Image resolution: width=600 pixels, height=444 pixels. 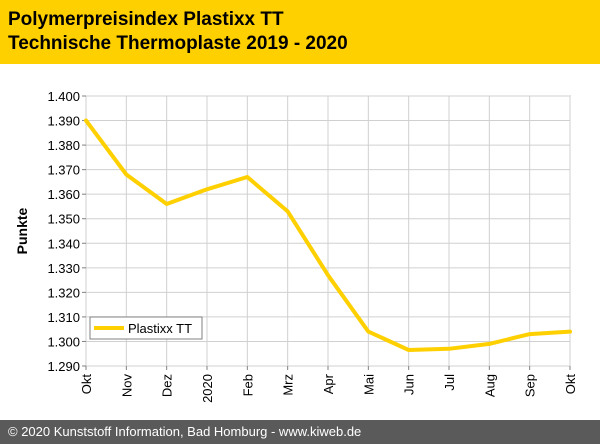 I want to click on y-tick-label: 1.340, so click(x=63, y=243).